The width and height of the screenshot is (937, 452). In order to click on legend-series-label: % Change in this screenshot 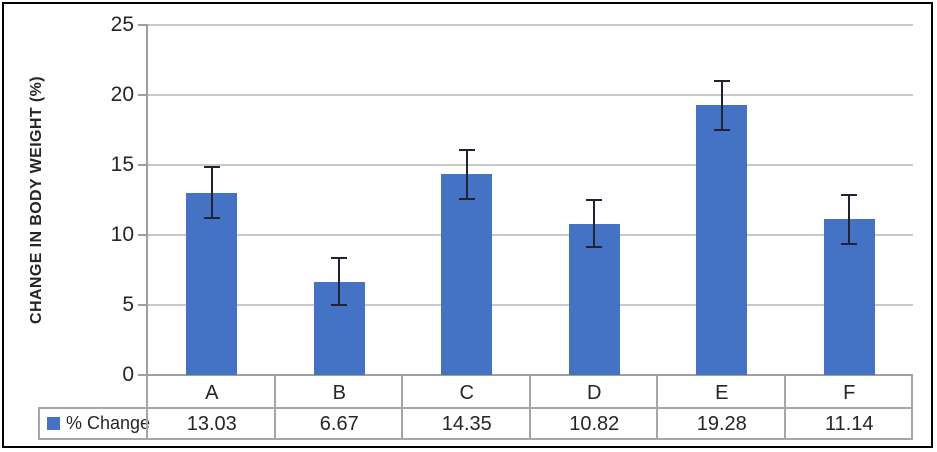, I will do `click(108, 423)`.